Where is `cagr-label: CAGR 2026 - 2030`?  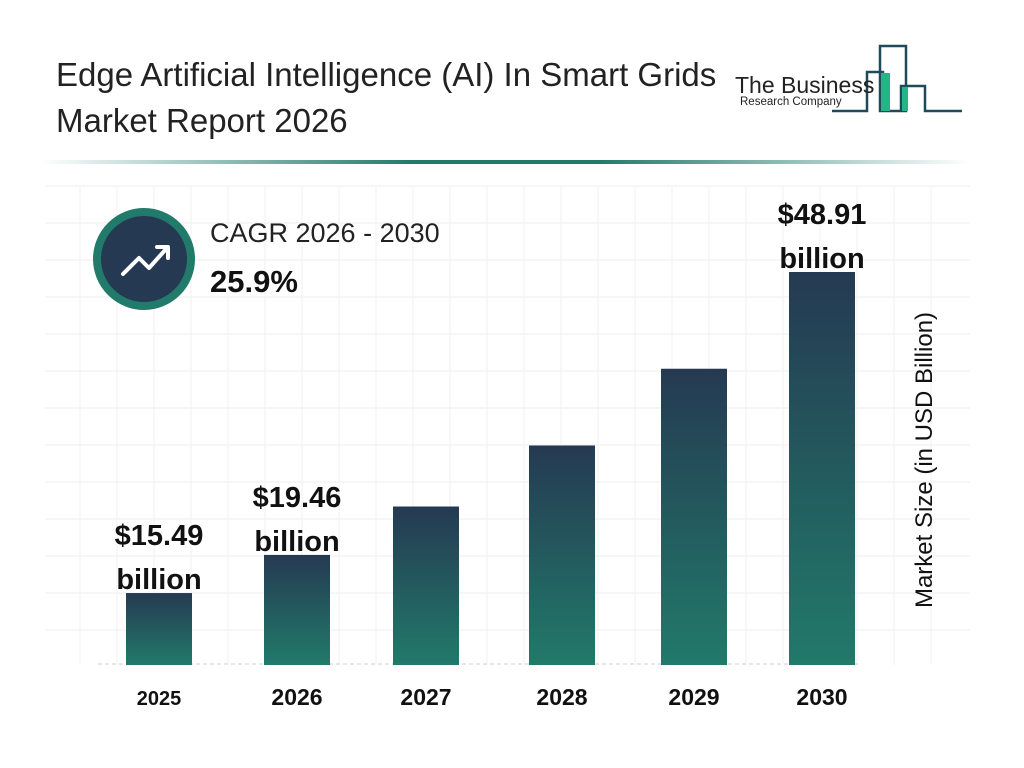 cagr-label: CAGR 2026 - 2030 is located at coordinates (325, 233).